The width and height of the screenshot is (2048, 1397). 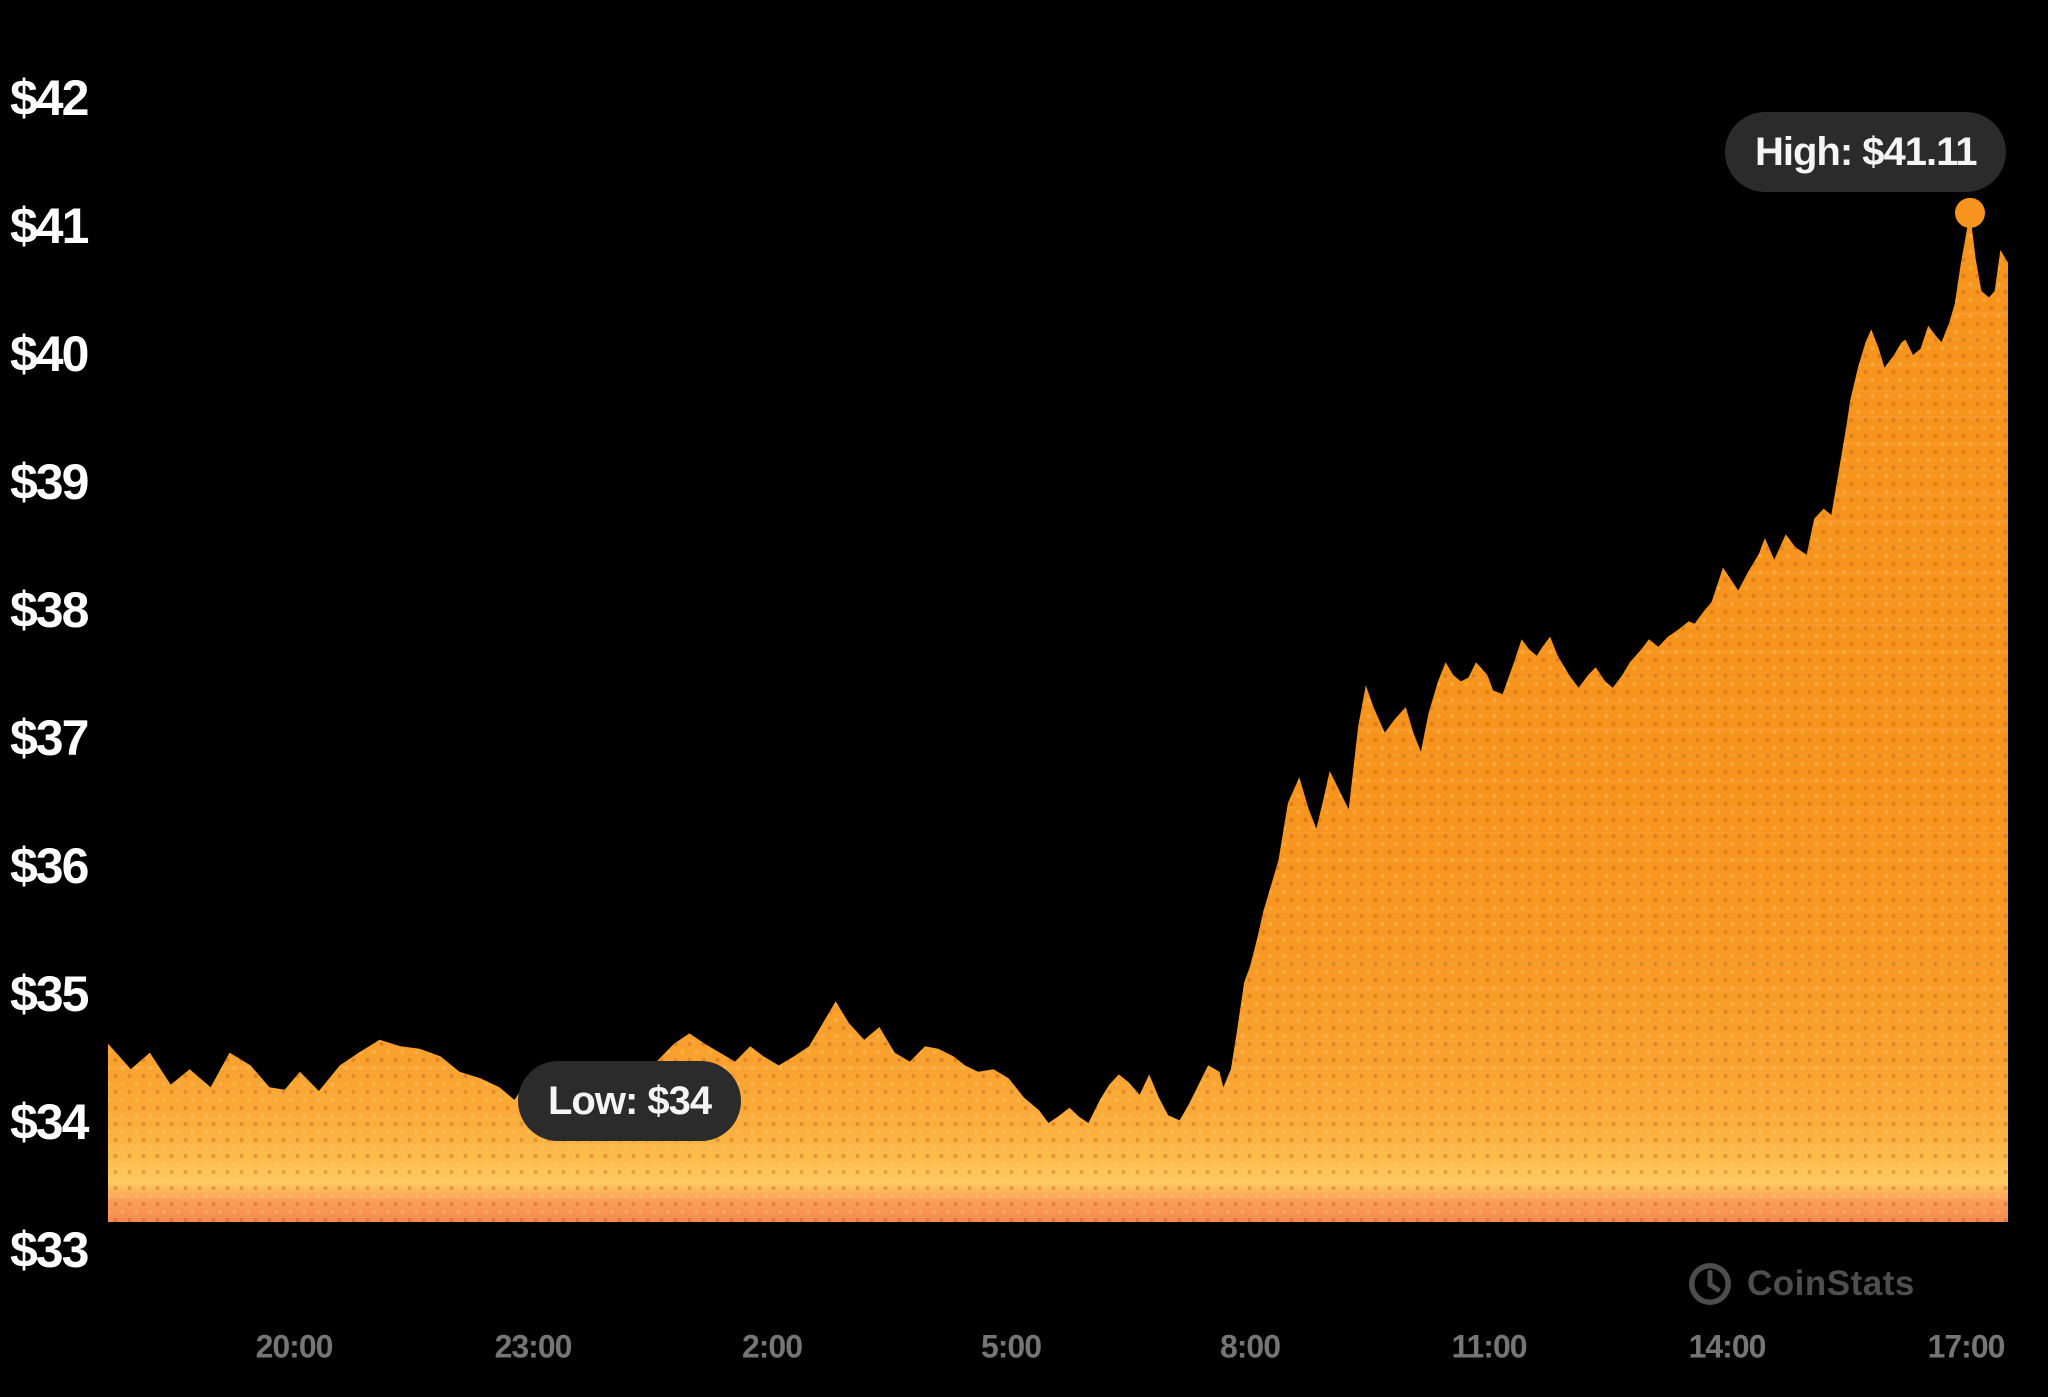 What do you see at coordinates (49, 97) in the screenshot?
I see `y-axis-label: $42` at bounding box center [49, 97].